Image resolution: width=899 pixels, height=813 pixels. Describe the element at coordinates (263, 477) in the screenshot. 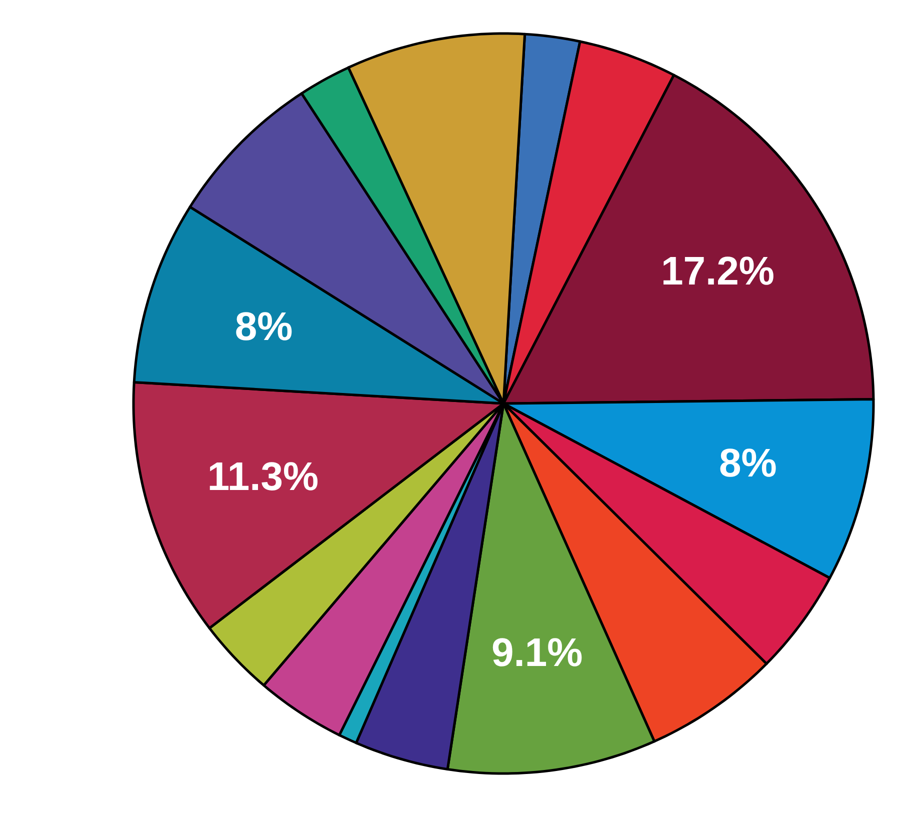

I see `data-label: 11.3%` at that location.